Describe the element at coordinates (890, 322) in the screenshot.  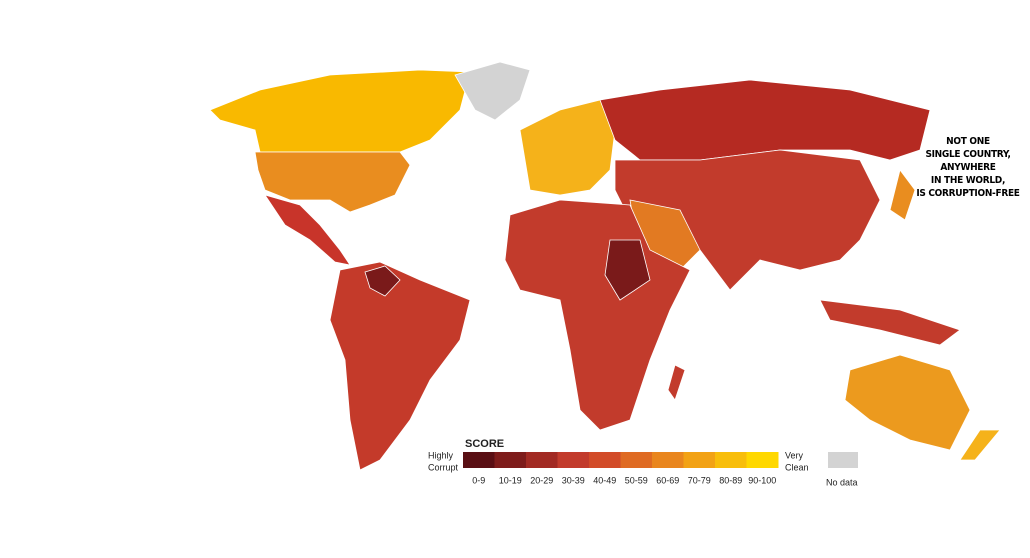
I see `southeast-asia` at that location.